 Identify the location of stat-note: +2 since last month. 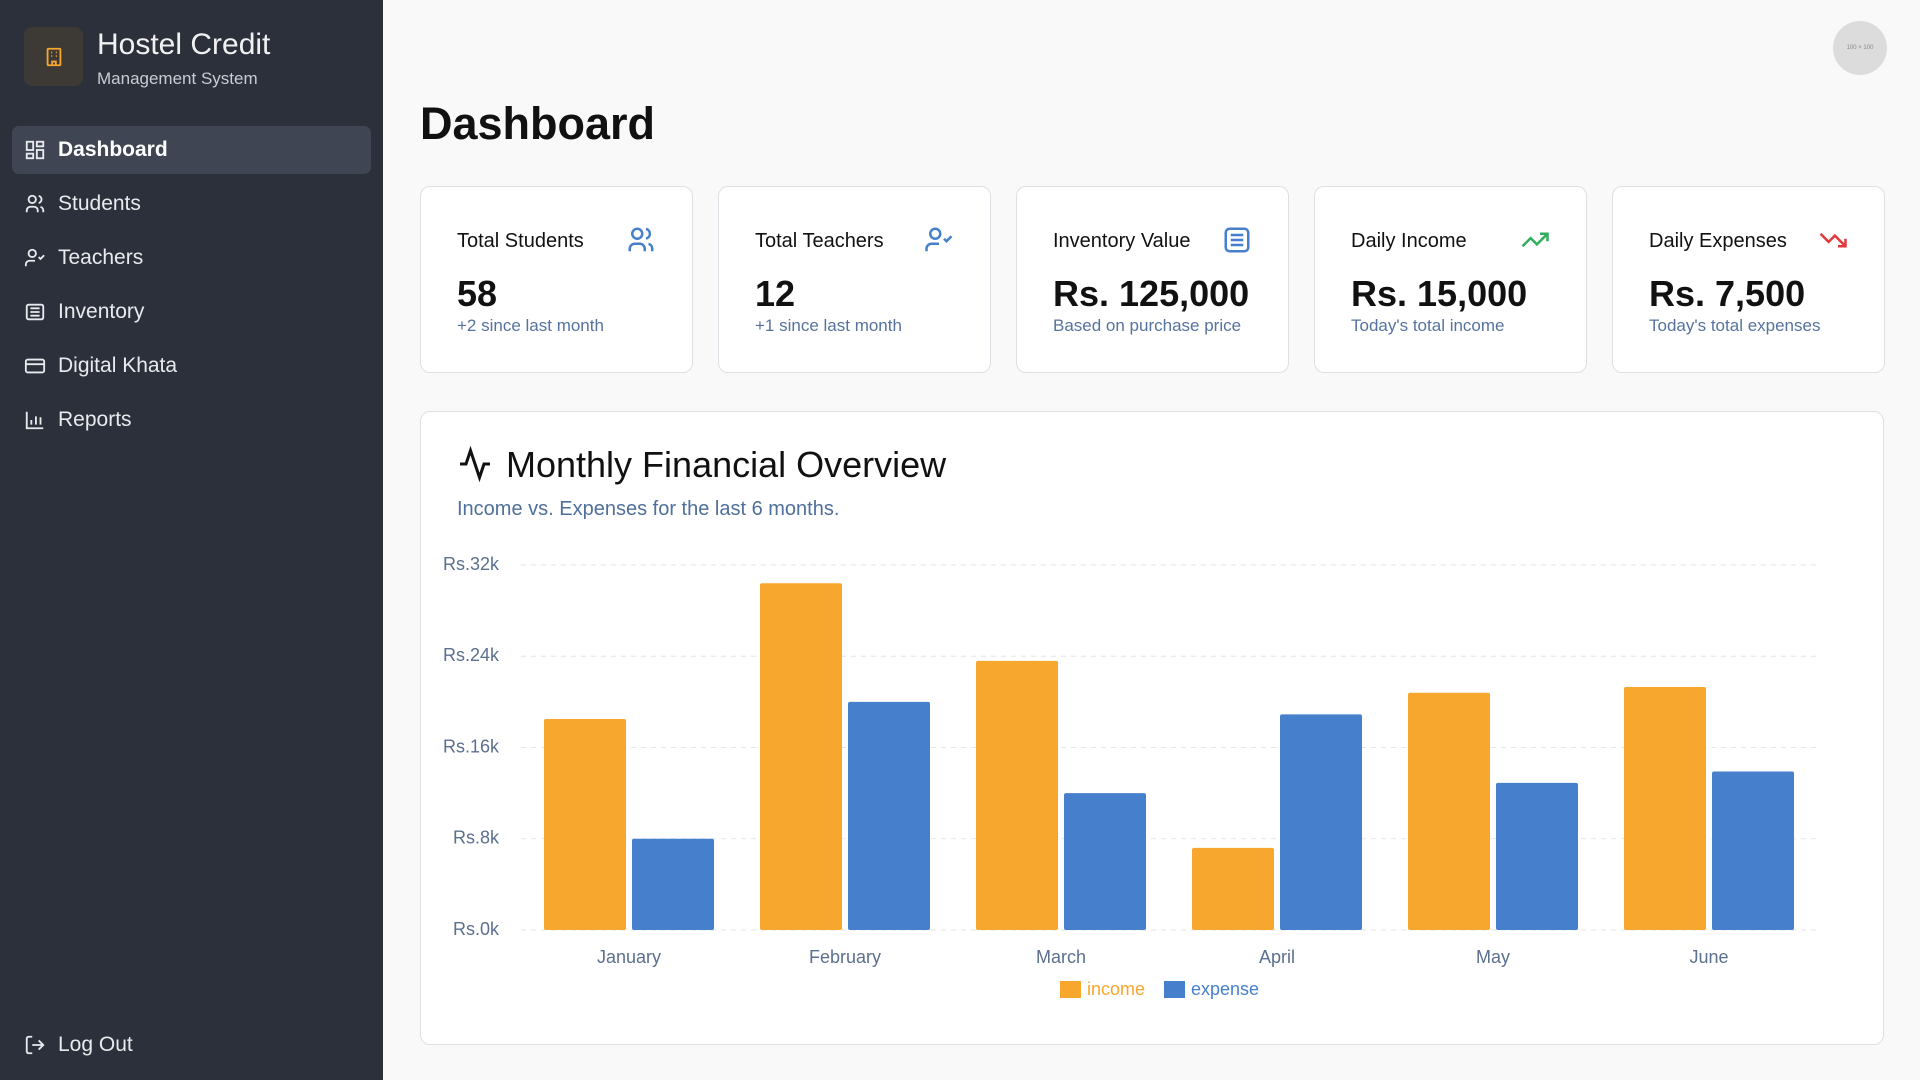
(530, 325).